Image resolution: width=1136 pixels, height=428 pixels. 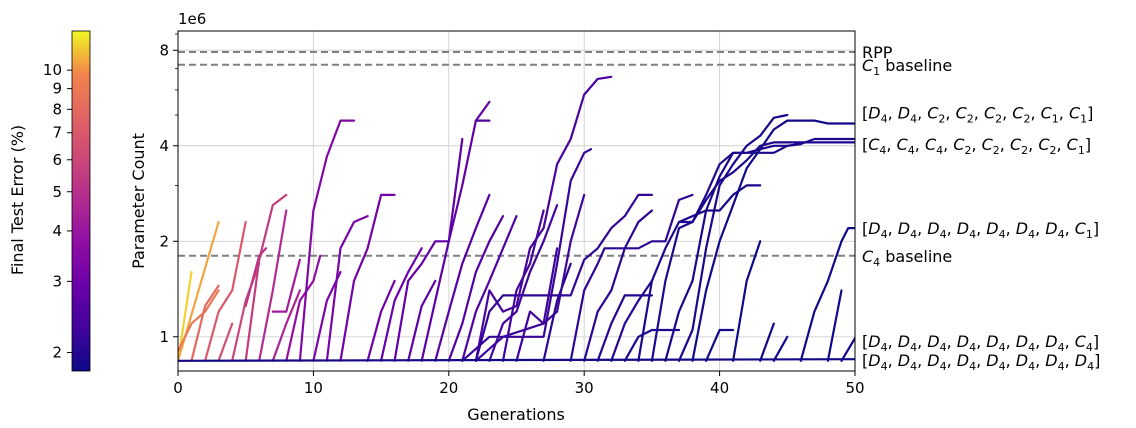 What do you see at coordinates (877, 52) in the screenshot?
I see `annotation-text: RPP` at bounding box center [877, 52].